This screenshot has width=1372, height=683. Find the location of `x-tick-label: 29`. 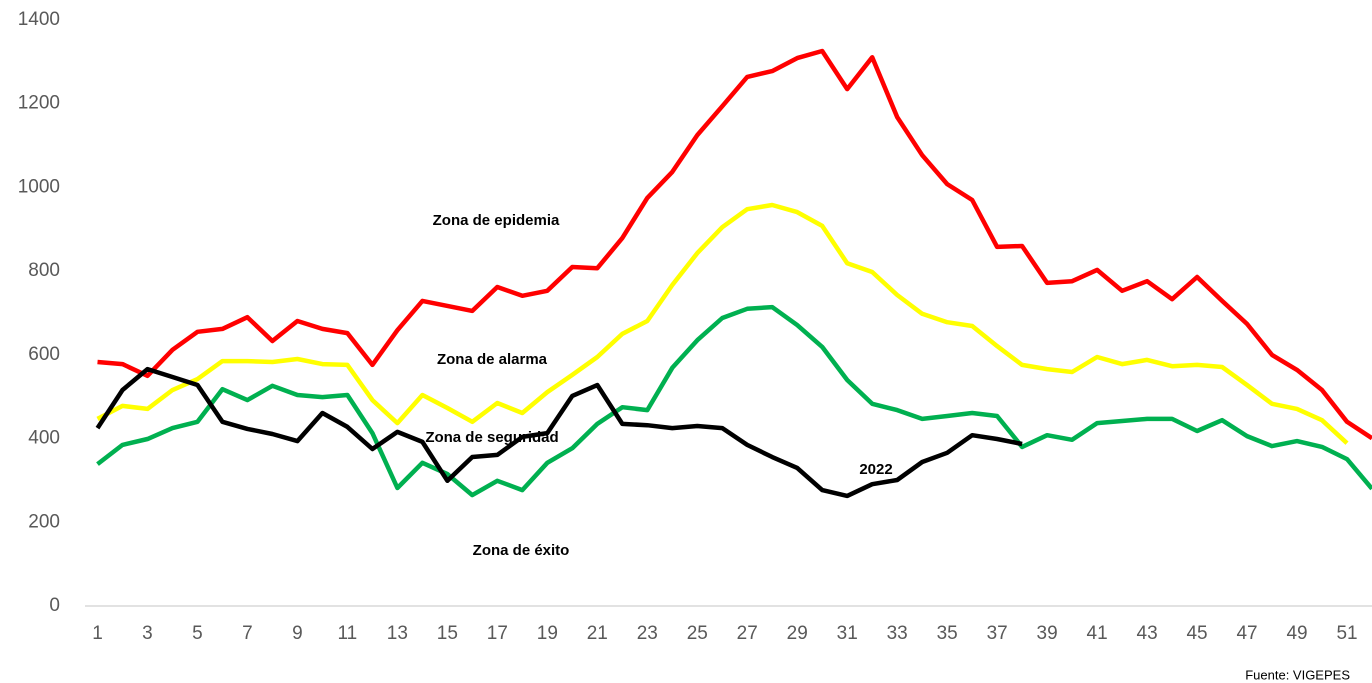

x-tick-label: 29 is located at coordinates (797, 633).